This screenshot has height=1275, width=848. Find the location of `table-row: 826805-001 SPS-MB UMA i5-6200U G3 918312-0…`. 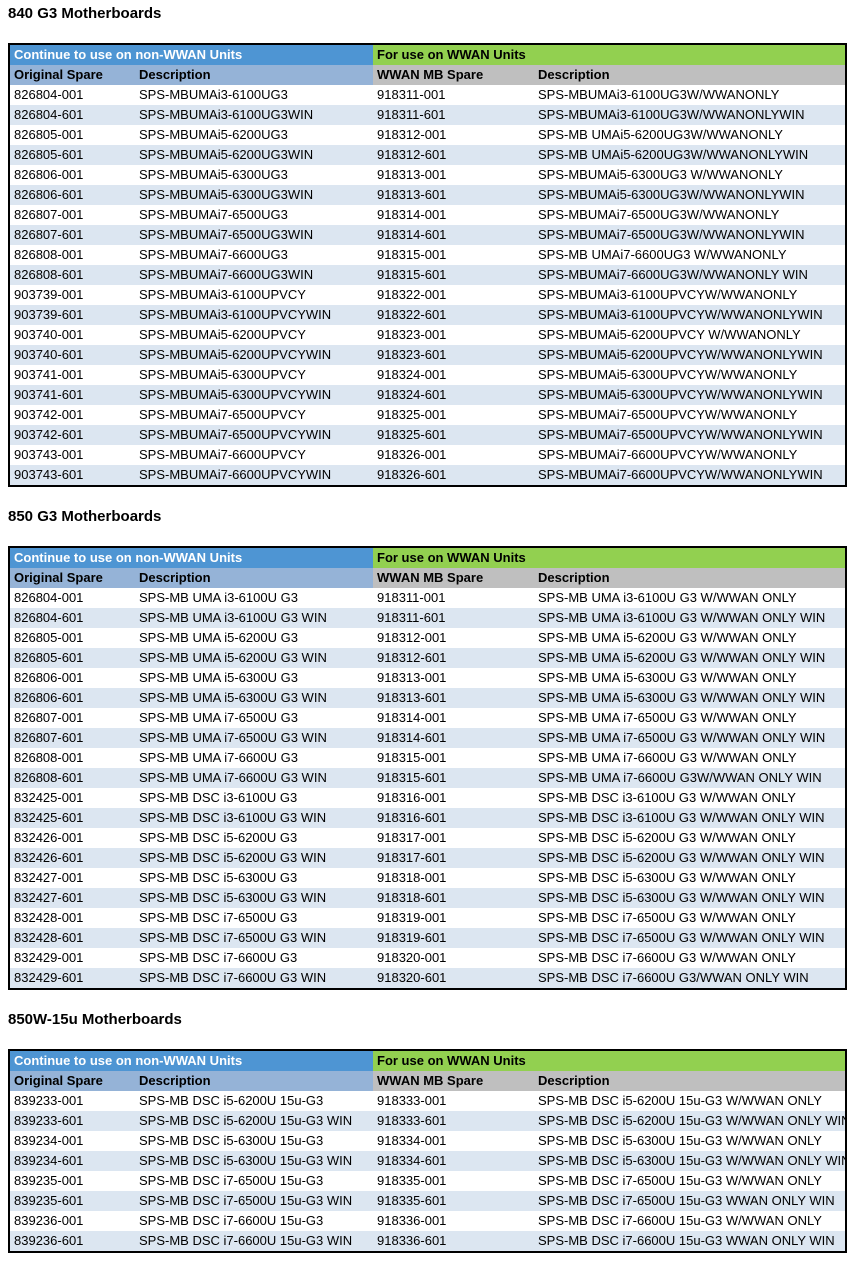

table-row: 826805-001 SPS-MB UMA i5-6200U G3 918312-0… is located at coordinates (427, 638).